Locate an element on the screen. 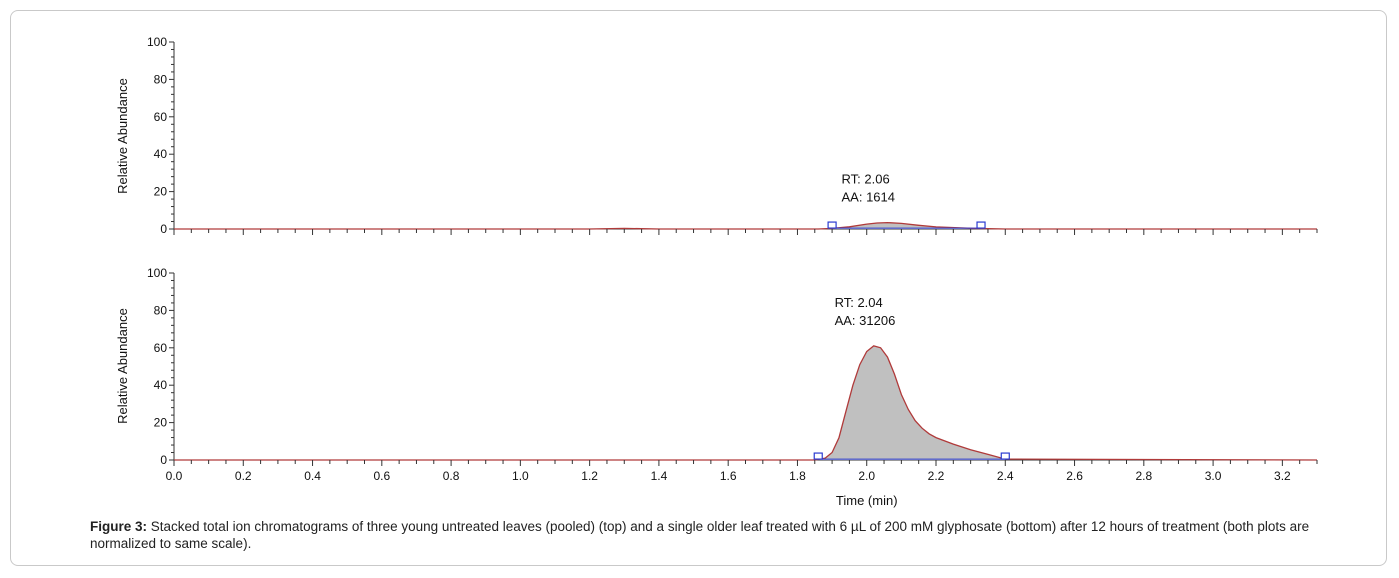 The height and width of the screenshot is (578, 1399). caption-lead: Figure 3: is located at coordinates (119, 526).